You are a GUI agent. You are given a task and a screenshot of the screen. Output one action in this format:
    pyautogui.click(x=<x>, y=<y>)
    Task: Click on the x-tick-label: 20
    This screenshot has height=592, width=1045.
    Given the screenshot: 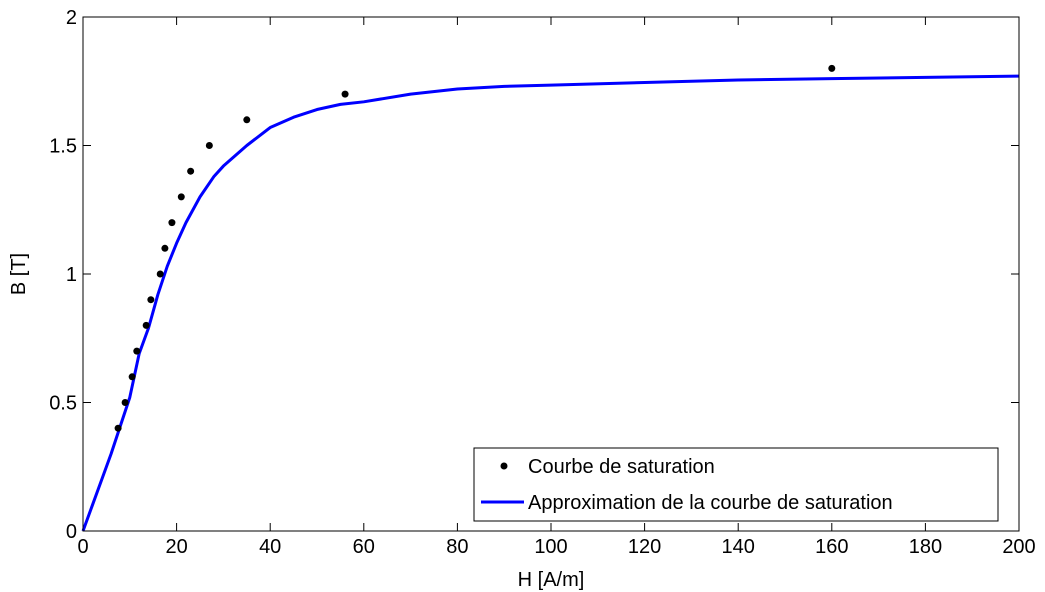 What is the action you would take?
    pyautogui.click(x=176, y=547)
    